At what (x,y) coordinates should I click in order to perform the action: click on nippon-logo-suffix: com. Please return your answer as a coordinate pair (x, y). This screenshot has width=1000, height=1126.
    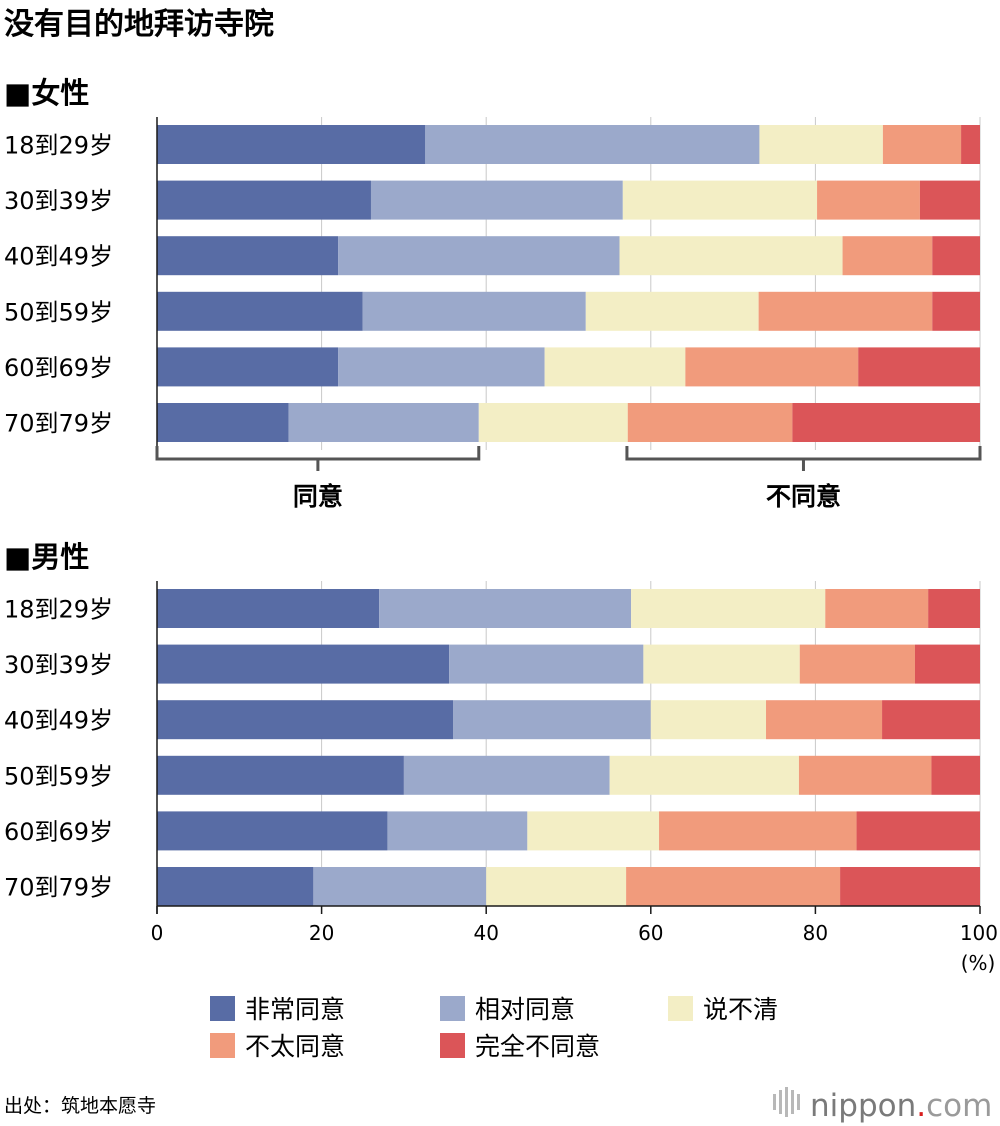
    Looking at the image, I should click on (959, 1106).